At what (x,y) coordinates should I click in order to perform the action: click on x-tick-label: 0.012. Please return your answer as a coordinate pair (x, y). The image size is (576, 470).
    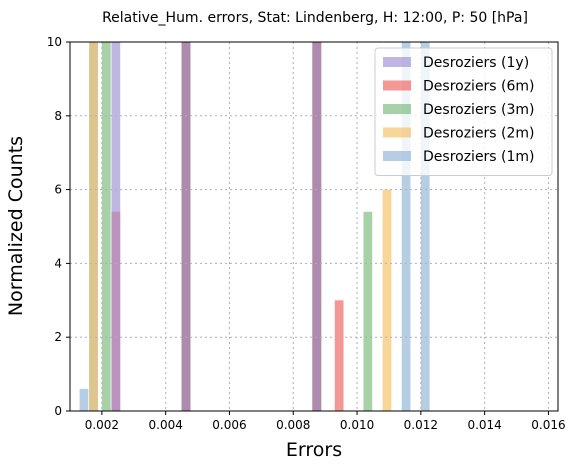
    Looking at the image, I should click on (421, 425).